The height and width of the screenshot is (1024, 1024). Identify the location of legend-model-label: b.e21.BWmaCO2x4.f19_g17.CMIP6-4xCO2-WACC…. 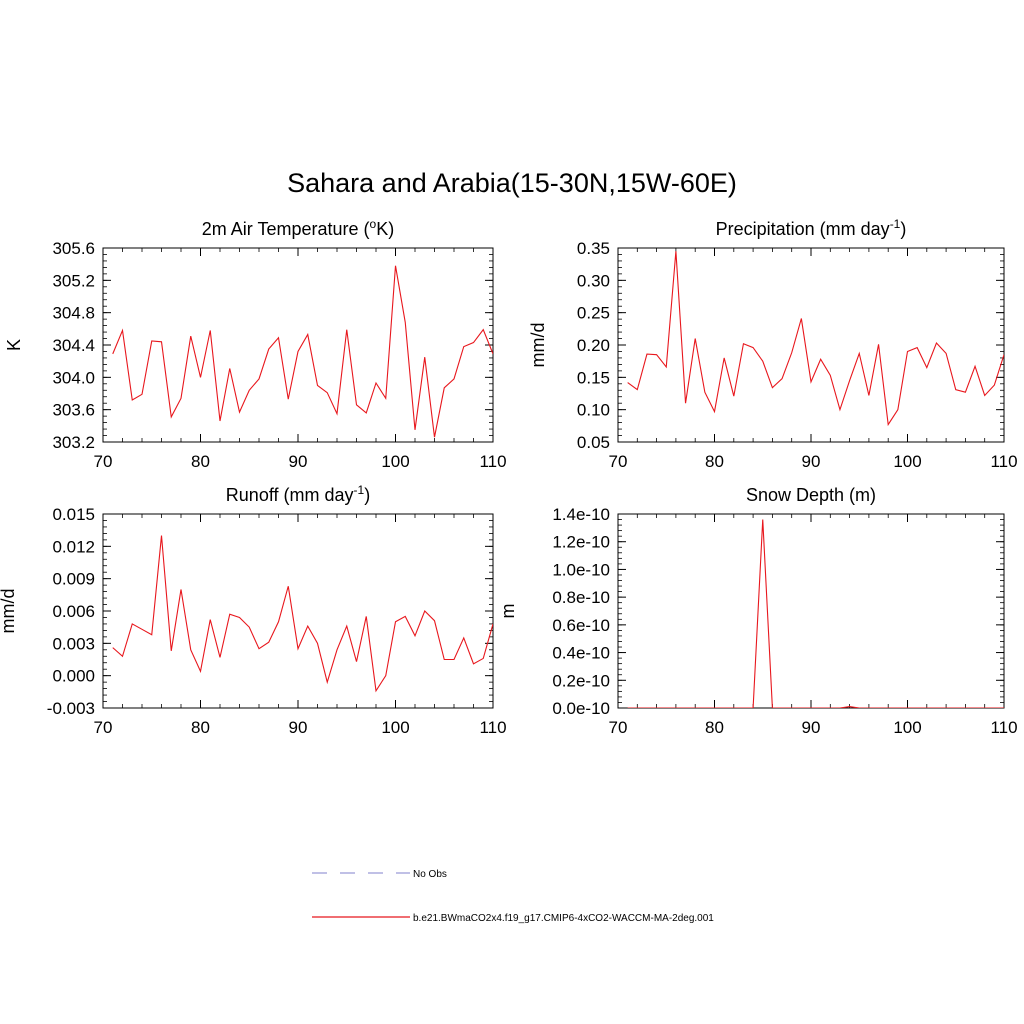
(563, 918).